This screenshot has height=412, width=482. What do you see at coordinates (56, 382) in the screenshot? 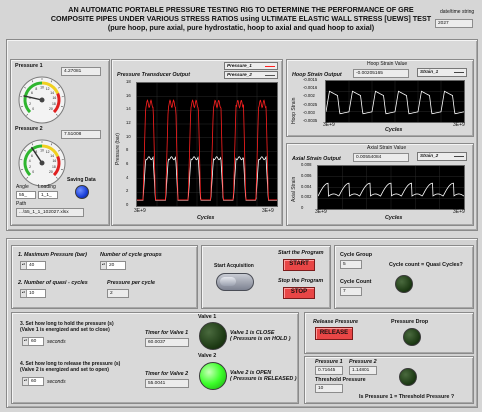
I see `release-time-unit: seconds` at bounding box center [56, 382].